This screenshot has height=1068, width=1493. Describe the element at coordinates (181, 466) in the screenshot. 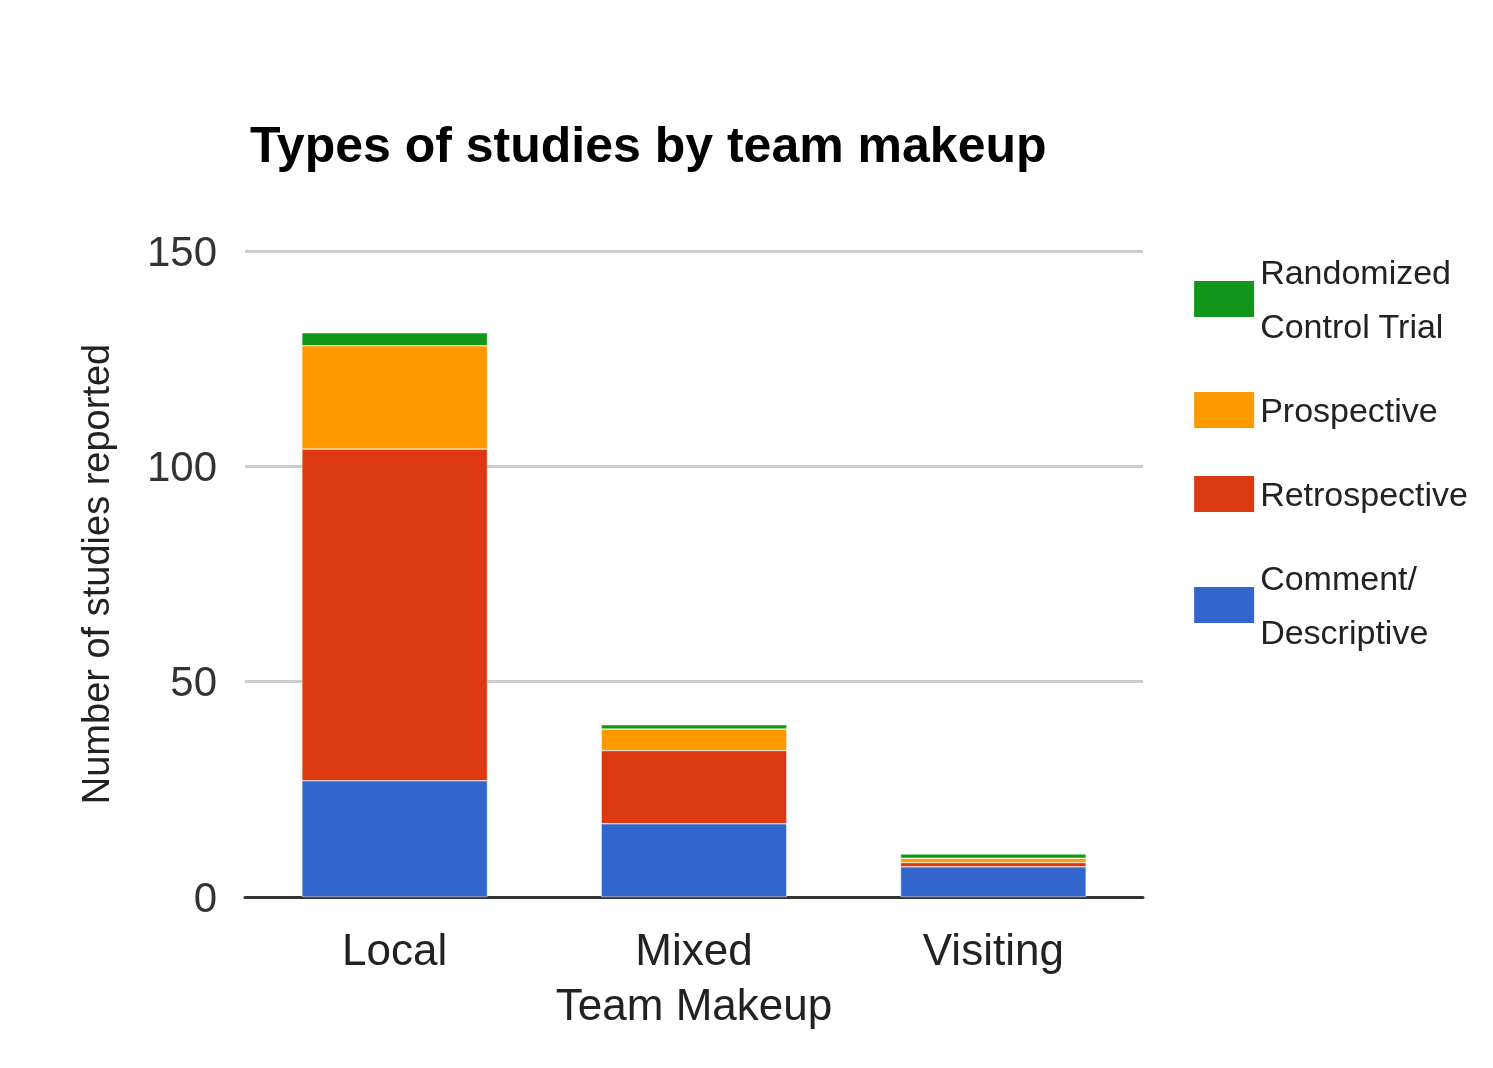

I see `y-tick-label: 100` at that location.